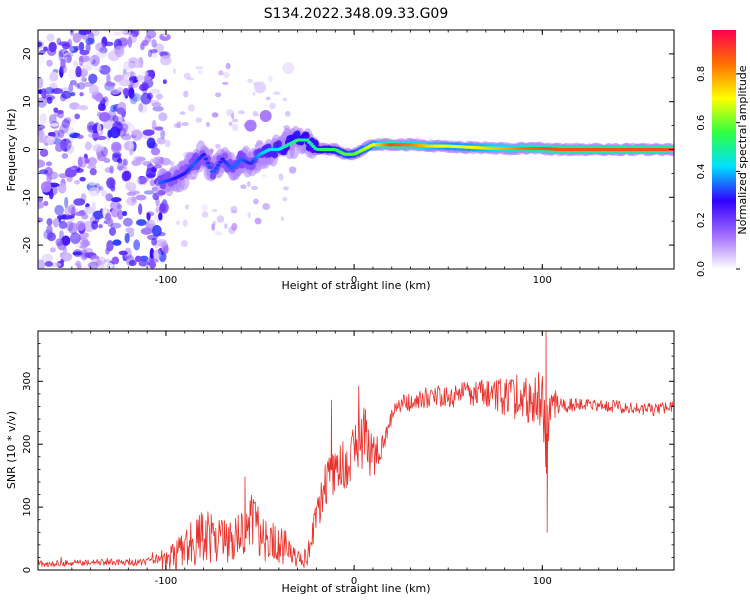 The image size is (750, 604). What do you see at coordinates (27, 197) in the screenshot?
I see `spectrogram-y-tick-label: -10` at bounding box center [27, 197].